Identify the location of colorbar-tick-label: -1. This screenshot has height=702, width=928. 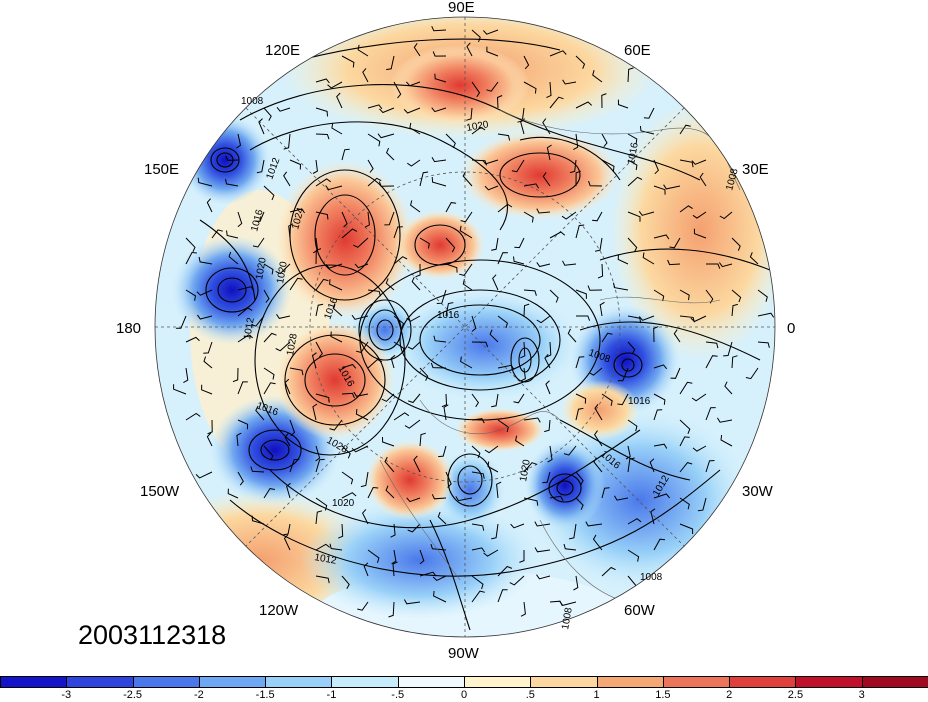
(331, 695).